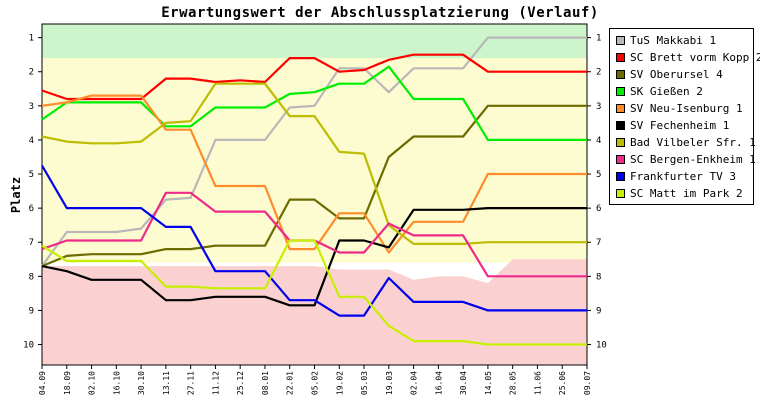 The width and height of the screenshot is (760, 400). I want to click on x-tick-label: 30.04, so click(463, 383).